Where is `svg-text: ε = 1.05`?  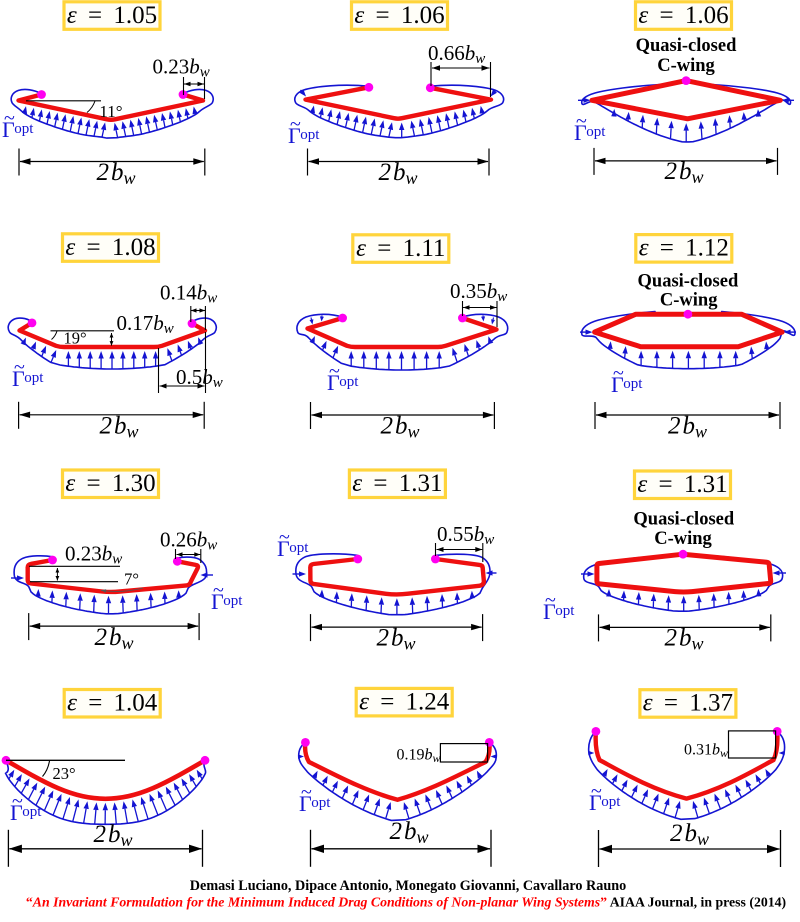
svg-text: ε = 1.05 is located at coordinates (112, 15).